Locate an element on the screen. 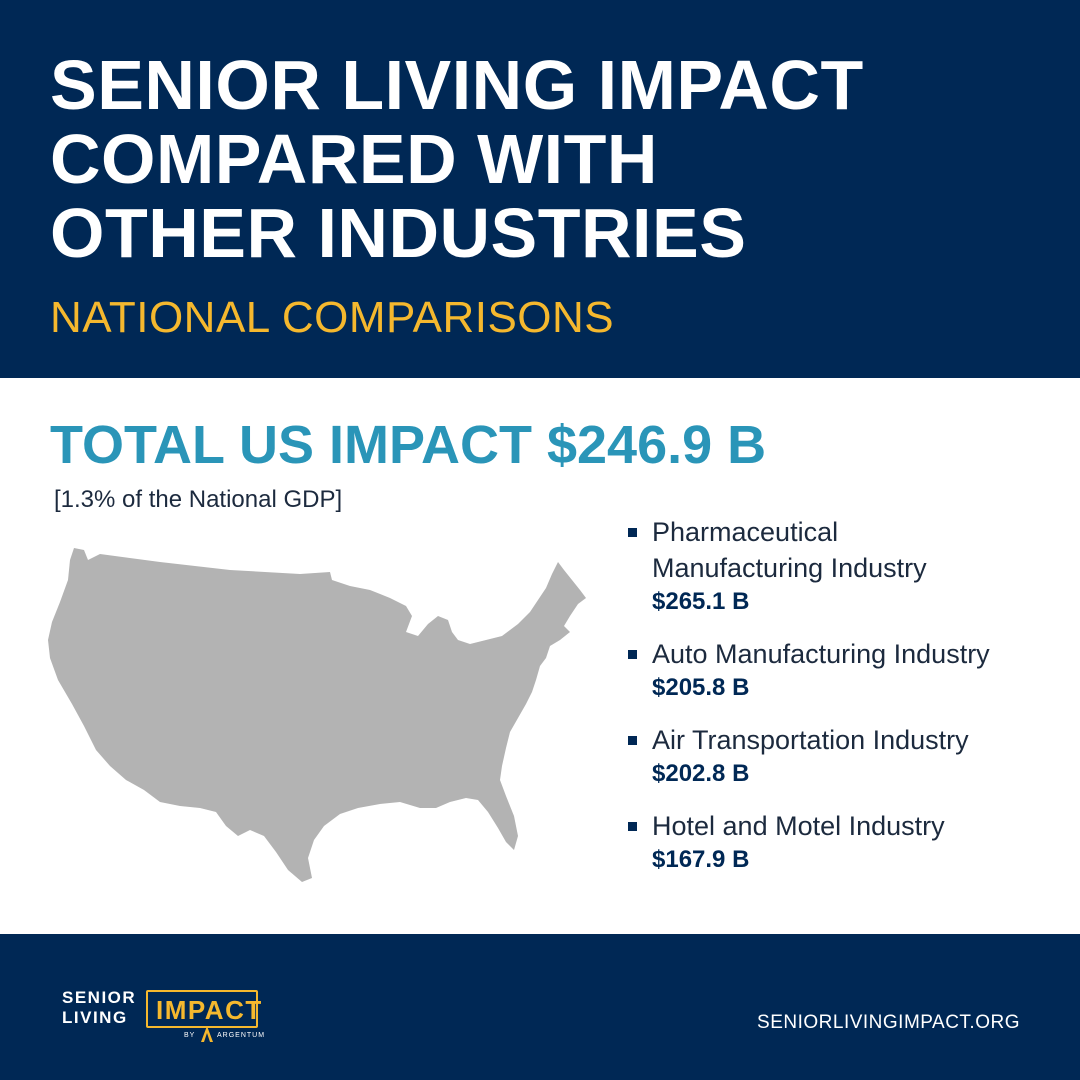  gdp-note: [1.3% of the National GDP] is located at coordinates (198, 499).